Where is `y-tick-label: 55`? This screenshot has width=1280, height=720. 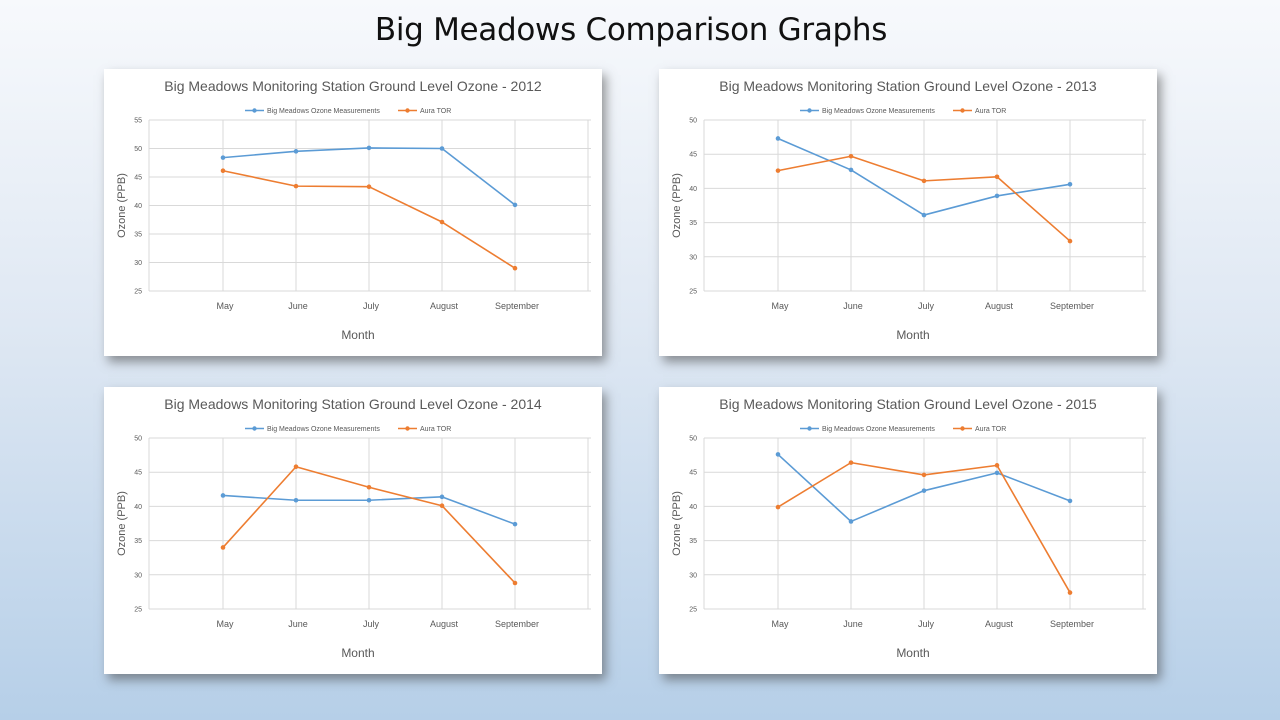
y-tick-label: 55 is located at coordinates (138, 121).